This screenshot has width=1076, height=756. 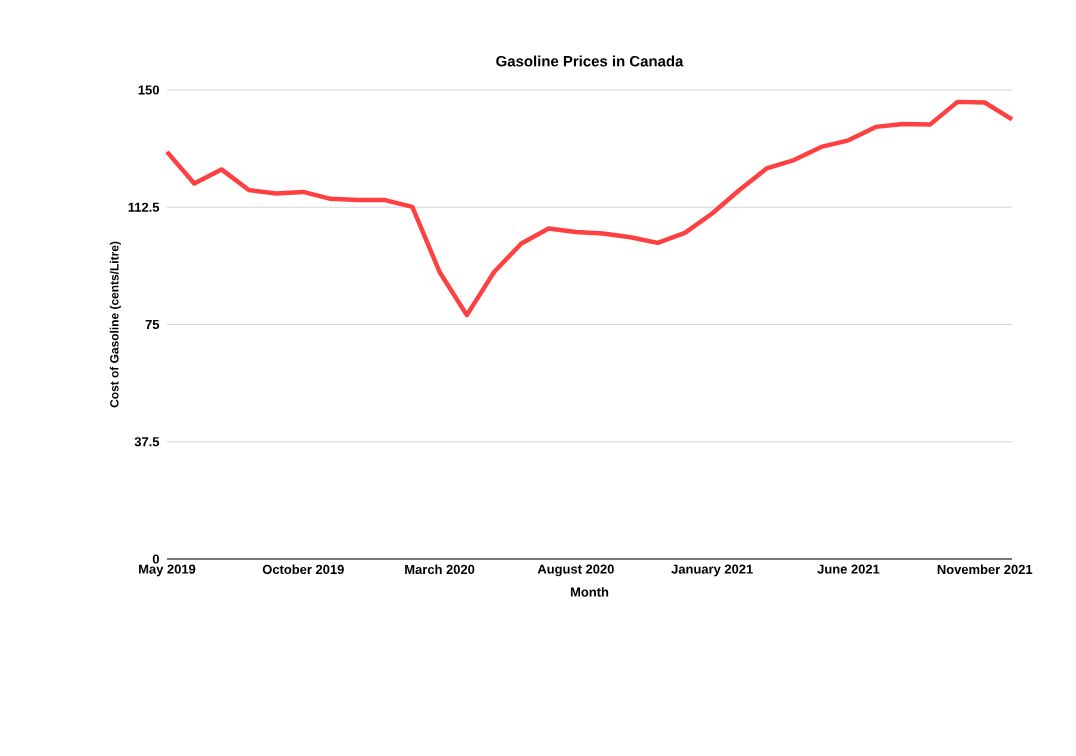 What do you see at coordinates (303, 569) in the screenshot?
I see `x-tick-label: October 2019` at bounding box center [303, 569].